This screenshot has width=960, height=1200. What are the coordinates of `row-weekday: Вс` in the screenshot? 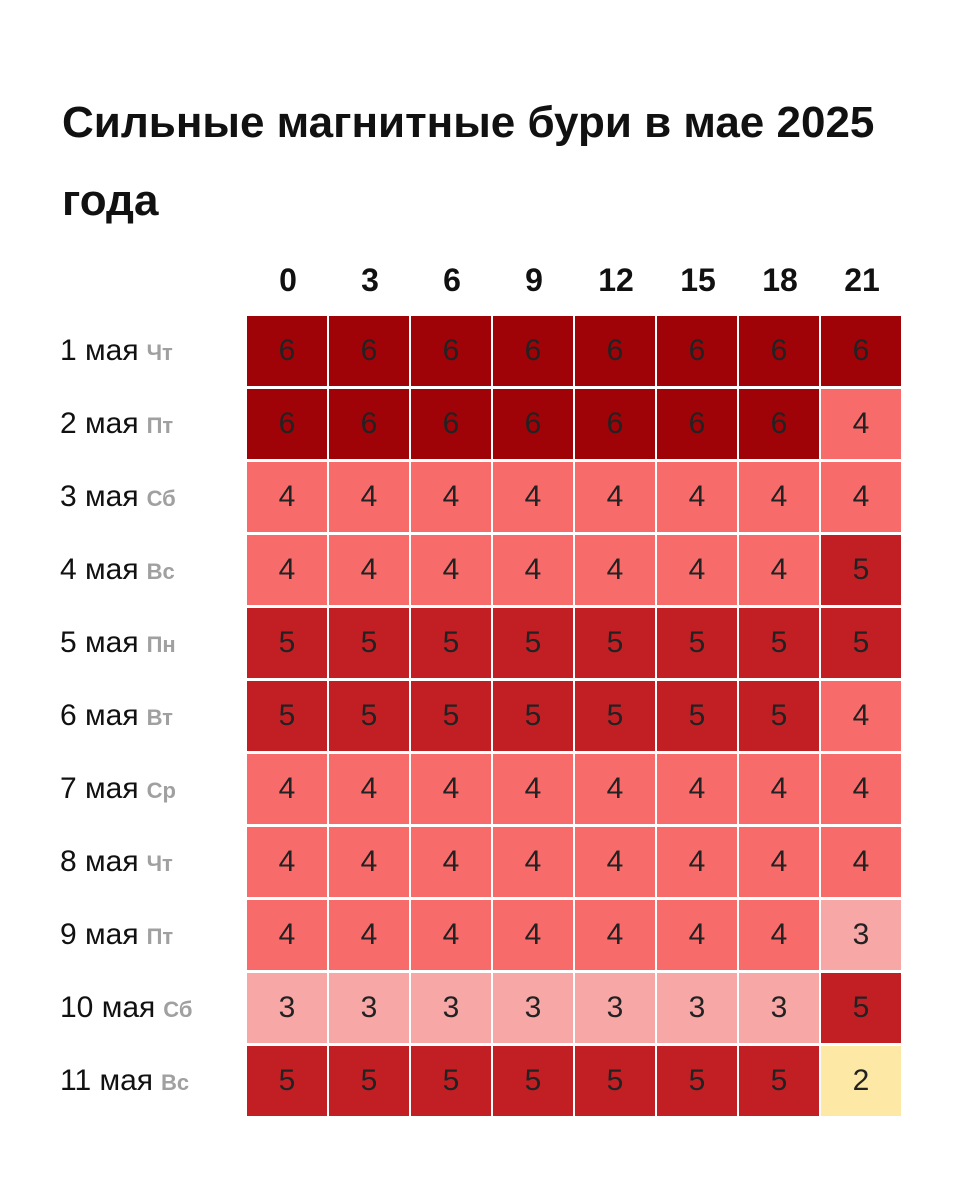 It's located at (160, 571).